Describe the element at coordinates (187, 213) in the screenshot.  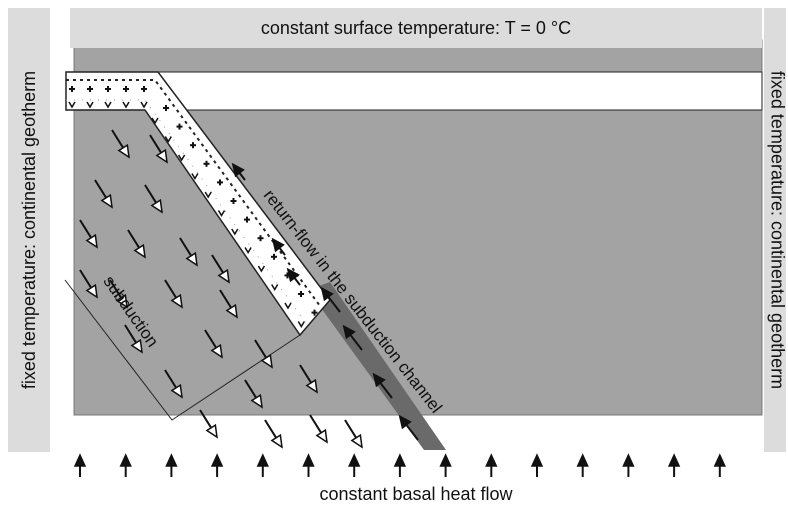
I see `slab-layer` at that location.